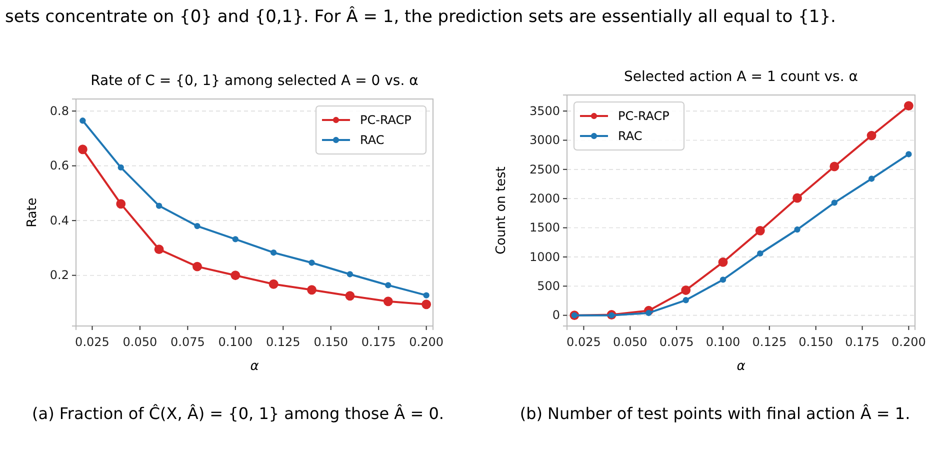 The height and width of the screenshot is (452, 938). I want to click on y-tick-label: 3500, so click(544, 111).